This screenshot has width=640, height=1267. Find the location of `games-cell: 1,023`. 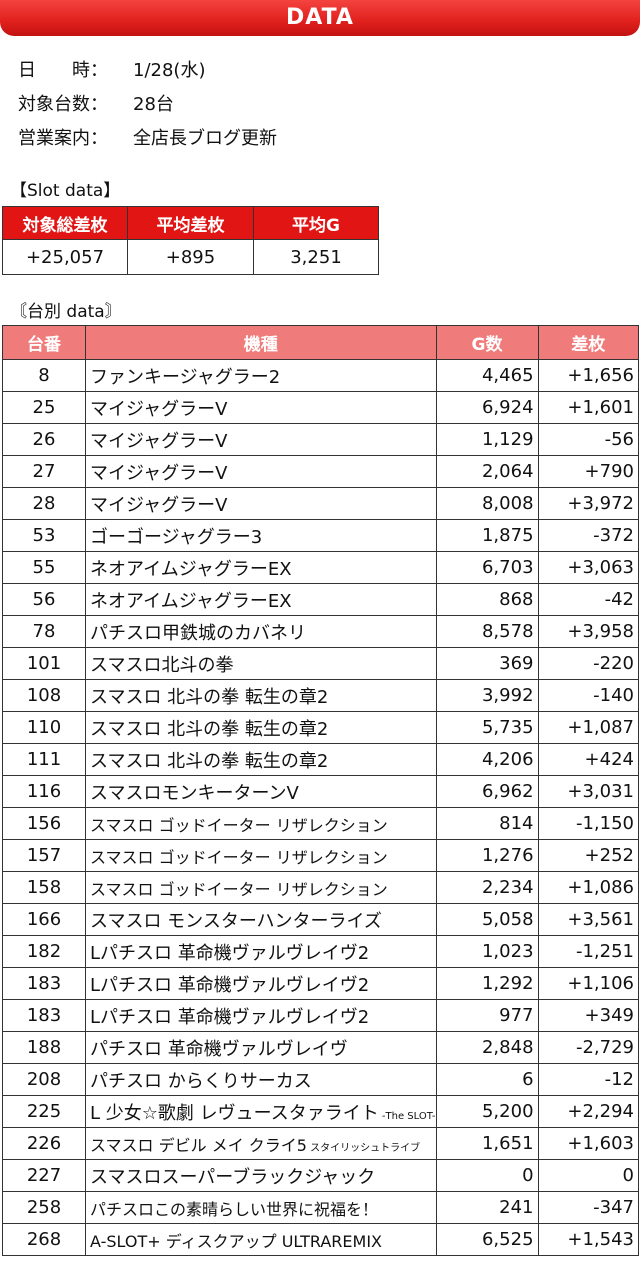

games-cell: 1,023 is located at coordinates (487, 951).